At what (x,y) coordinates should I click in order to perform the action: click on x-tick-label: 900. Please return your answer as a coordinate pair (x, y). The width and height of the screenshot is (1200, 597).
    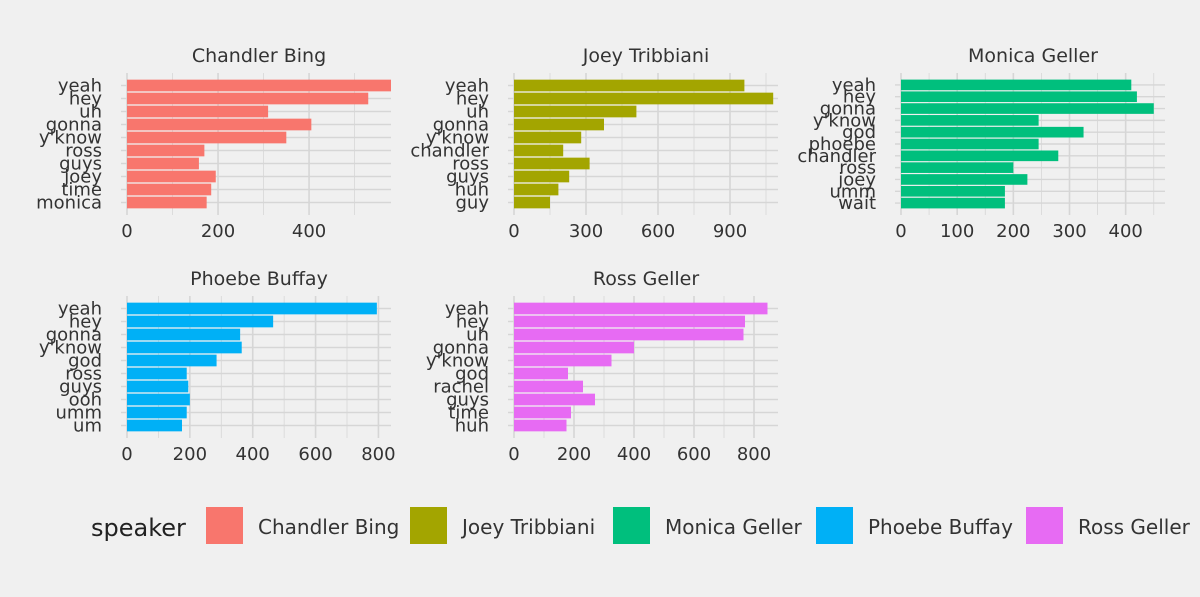
    Looking at the image, I should click on (730, 231).